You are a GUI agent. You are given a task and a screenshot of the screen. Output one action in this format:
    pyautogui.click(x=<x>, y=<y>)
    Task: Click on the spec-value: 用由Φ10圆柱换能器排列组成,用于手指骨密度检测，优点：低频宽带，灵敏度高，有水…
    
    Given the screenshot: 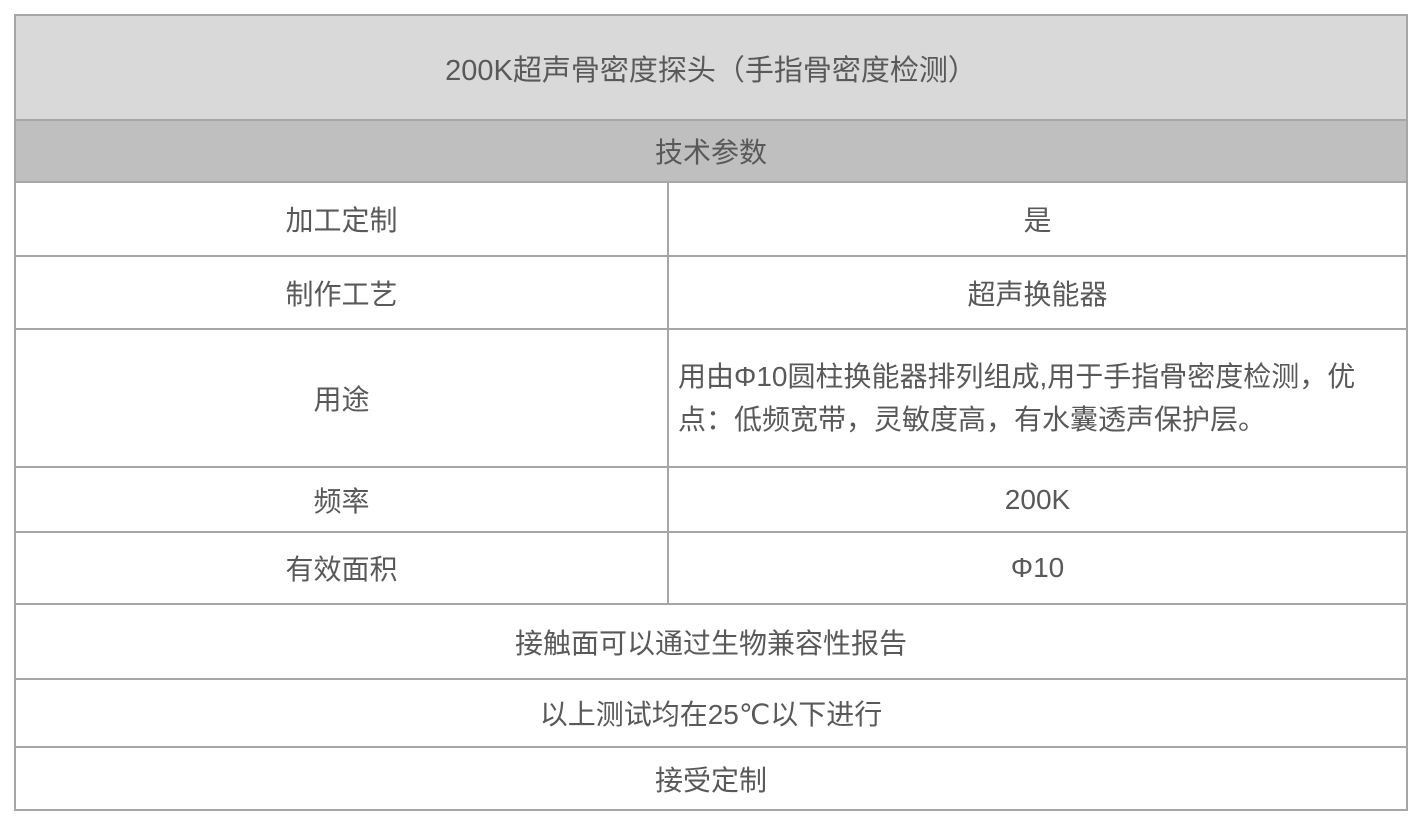 What is the action you would take?
    pyautogui.click(x=1036, y=398)
    